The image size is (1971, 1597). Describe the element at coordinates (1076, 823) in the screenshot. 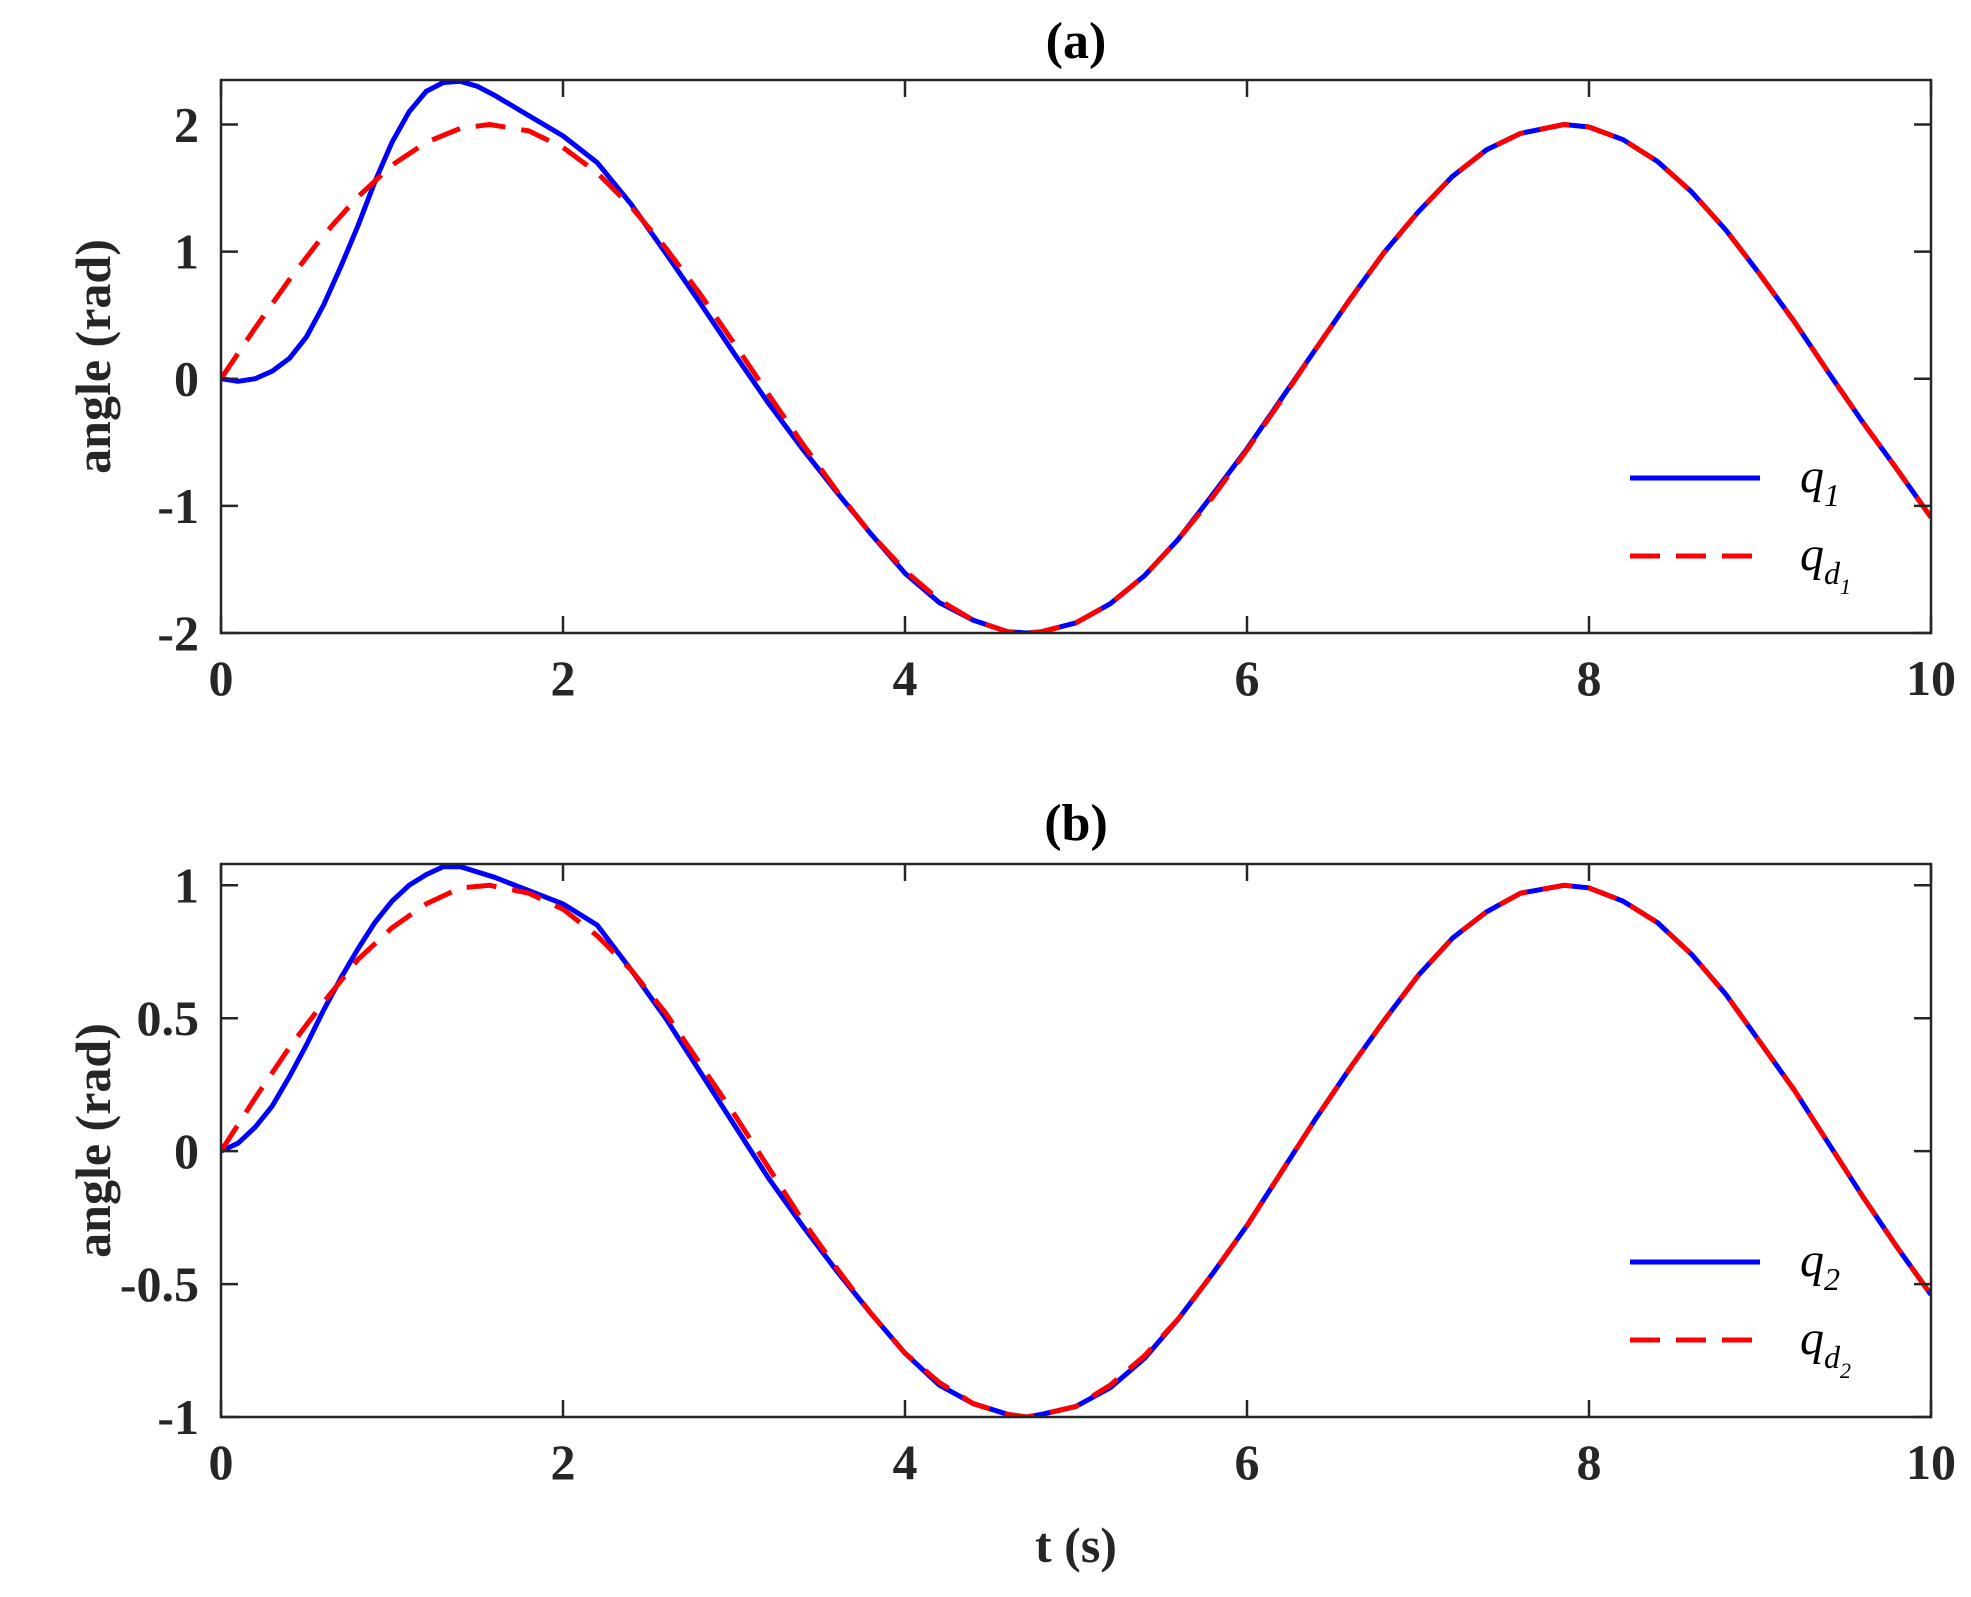

I see `panel-title: (b)` at that location.